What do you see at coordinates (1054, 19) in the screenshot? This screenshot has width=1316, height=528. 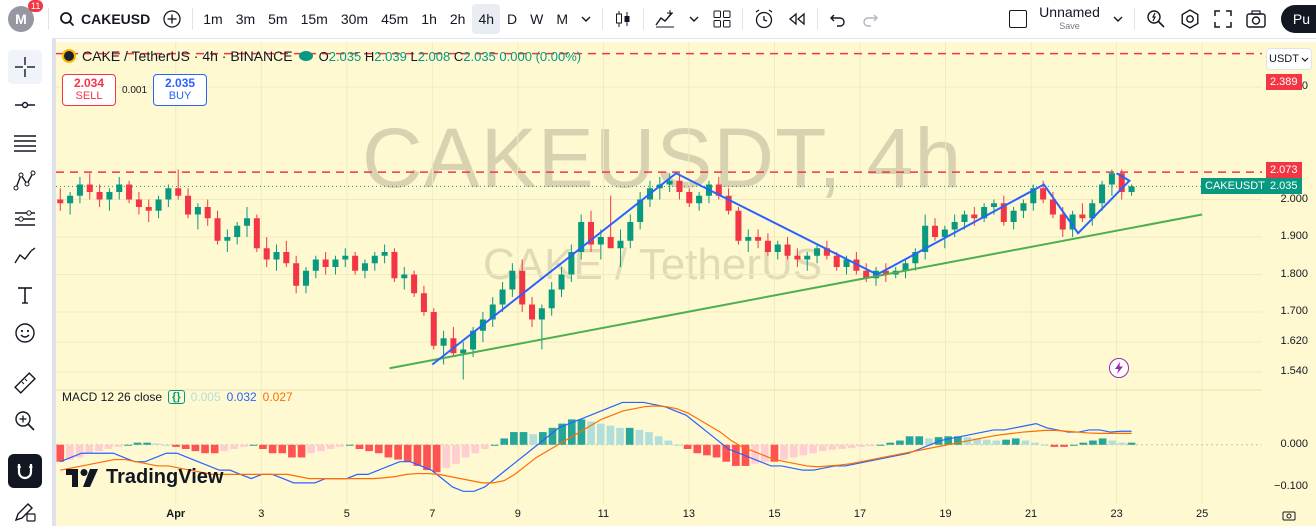 I see `layout-switcher-button: Unnamed Save` at bounding box center [1054, 19].